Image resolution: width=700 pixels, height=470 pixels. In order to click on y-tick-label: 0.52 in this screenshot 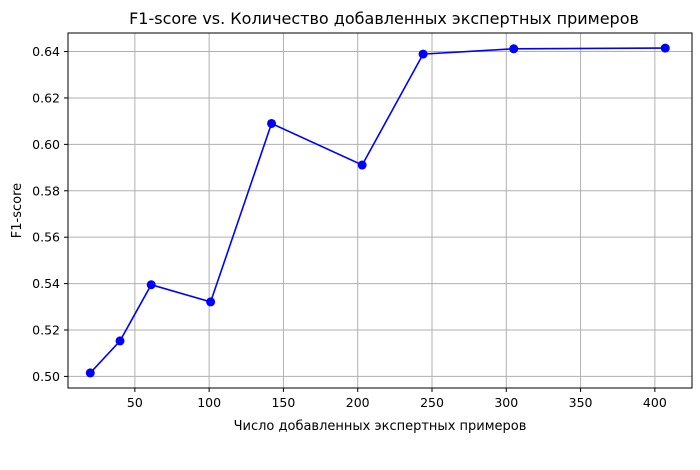, I will do `click(46, 329)`.